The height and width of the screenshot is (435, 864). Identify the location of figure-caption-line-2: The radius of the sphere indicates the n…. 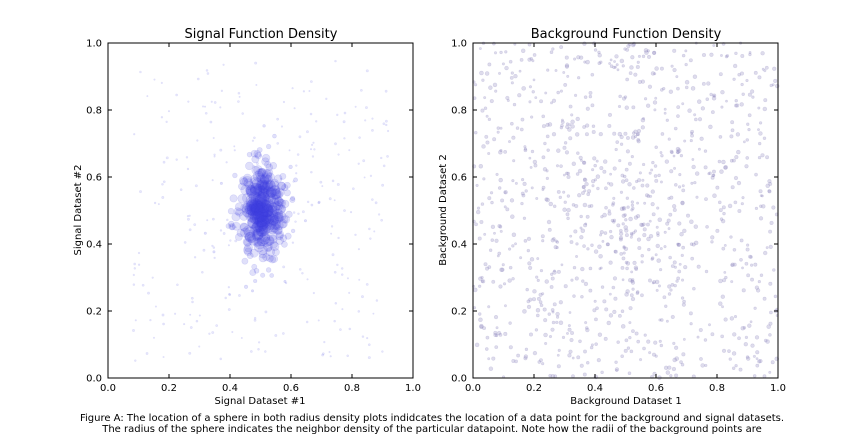
(432, 429).